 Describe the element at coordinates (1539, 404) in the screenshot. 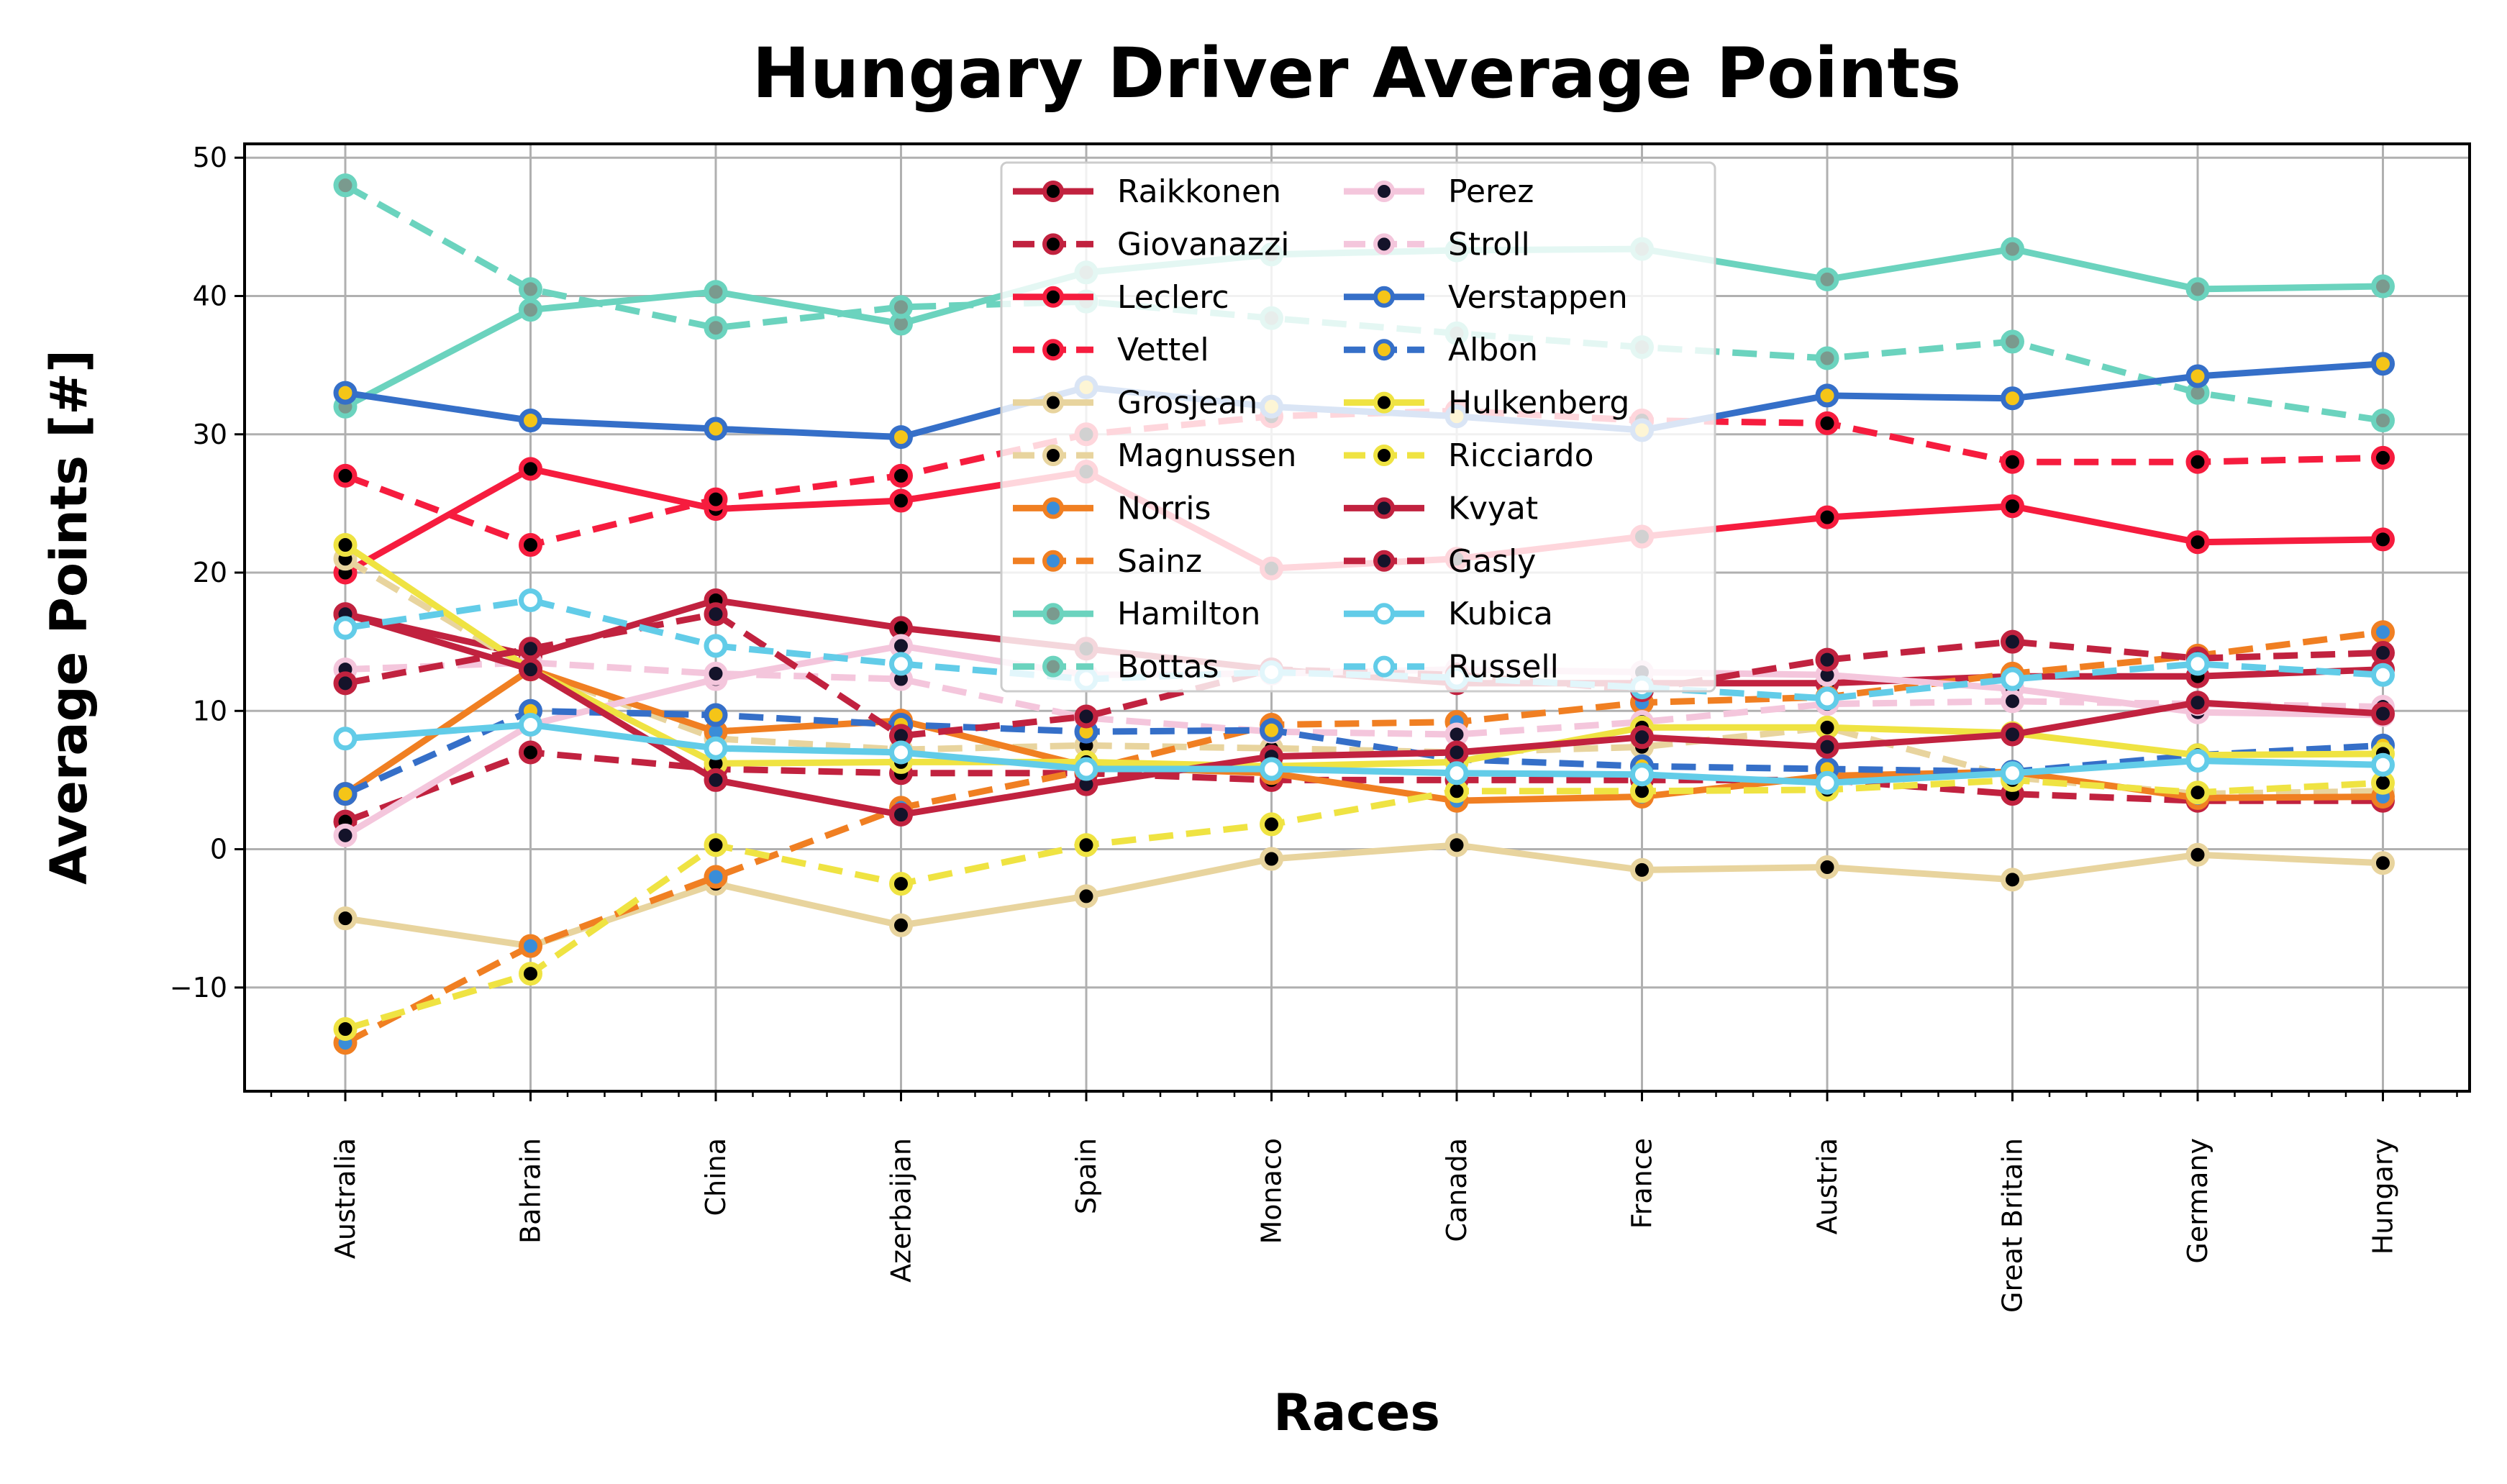

I see `legend-label: Hulkenberg` at that location.